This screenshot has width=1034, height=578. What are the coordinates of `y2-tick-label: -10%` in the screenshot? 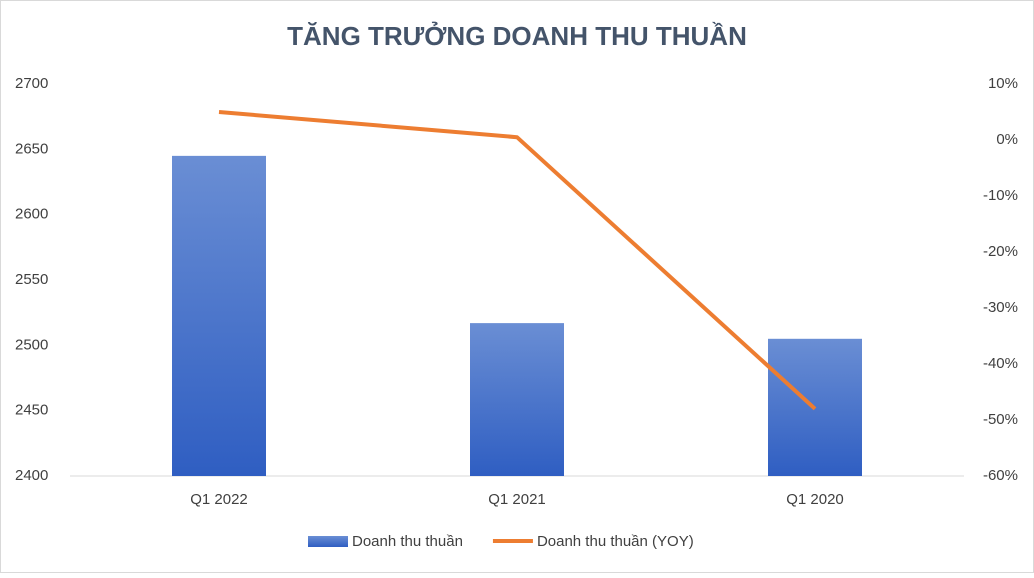 It's located at (1000, 195).